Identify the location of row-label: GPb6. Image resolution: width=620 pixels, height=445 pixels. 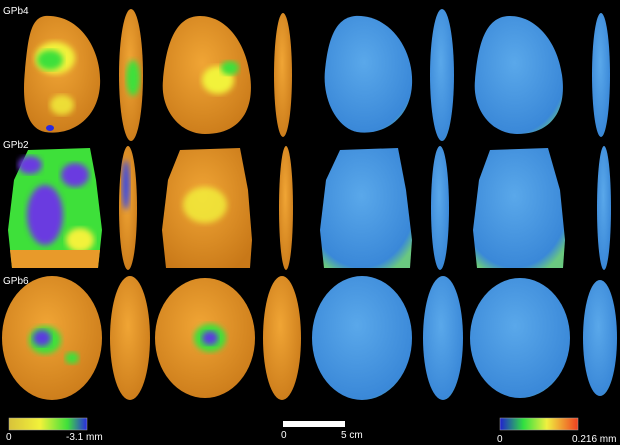
(16, 281).